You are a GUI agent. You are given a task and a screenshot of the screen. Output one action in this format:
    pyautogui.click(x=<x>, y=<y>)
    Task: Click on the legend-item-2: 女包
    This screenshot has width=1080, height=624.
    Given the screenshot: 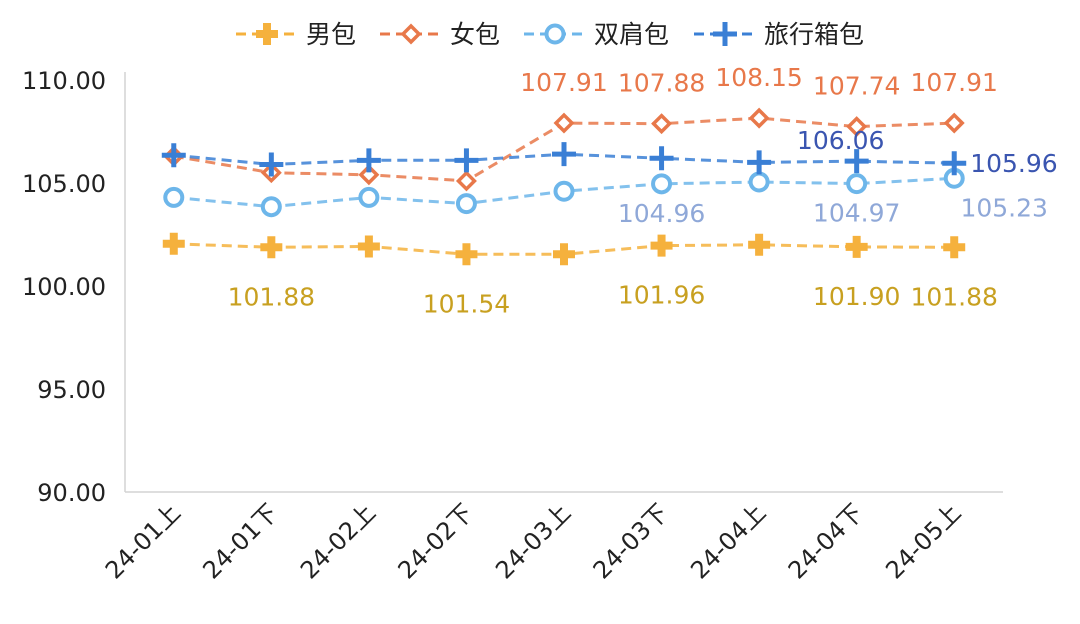 What is the action you would take?
    pyautogui.click(x=440, y=34)
    